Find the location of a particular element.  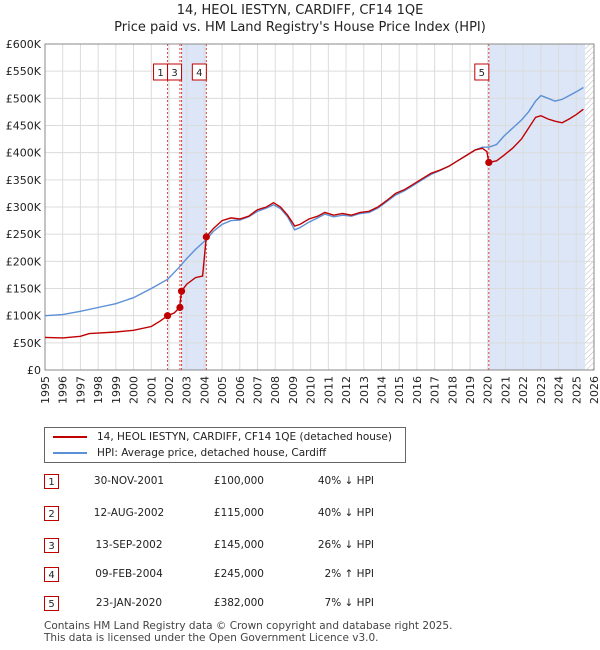

transaction-hpi-diff: 26% ↓ HPI is located at coordinates (345, 545).